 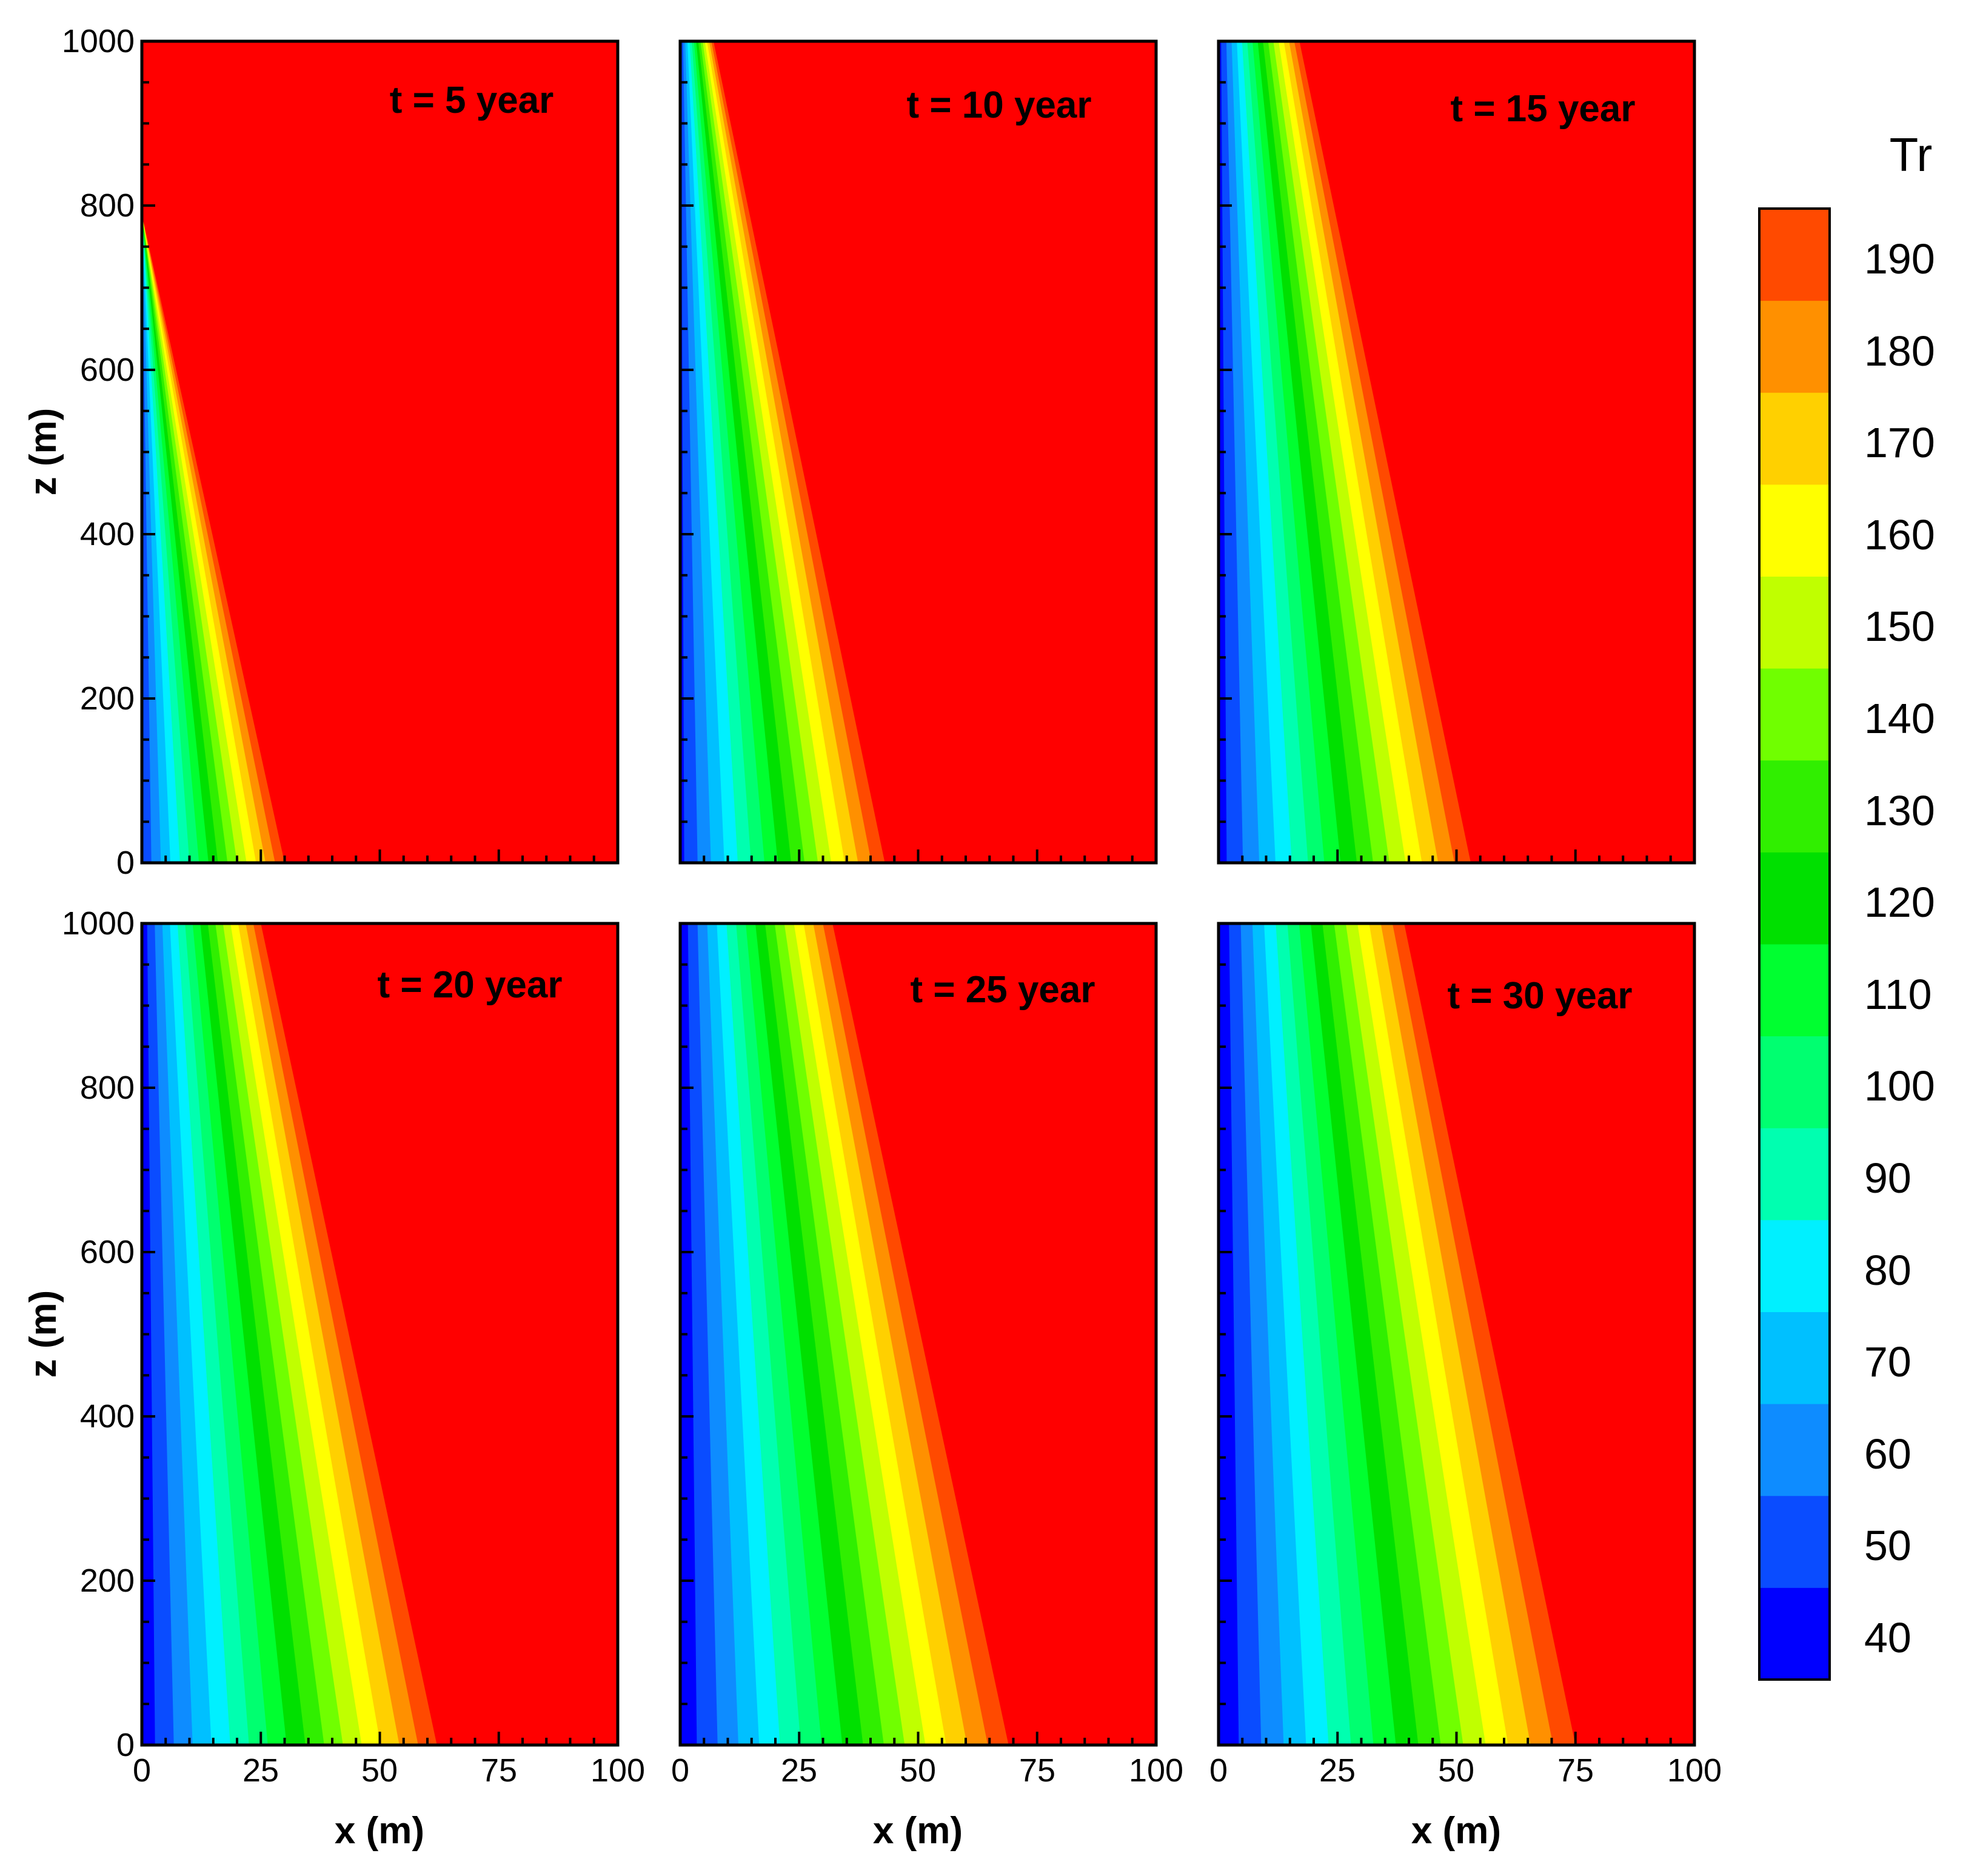 What do you see at coordinates (1900, 626) in the screenshot?
I see `colorbar-label: 150` at bounding box center [1900, 626].